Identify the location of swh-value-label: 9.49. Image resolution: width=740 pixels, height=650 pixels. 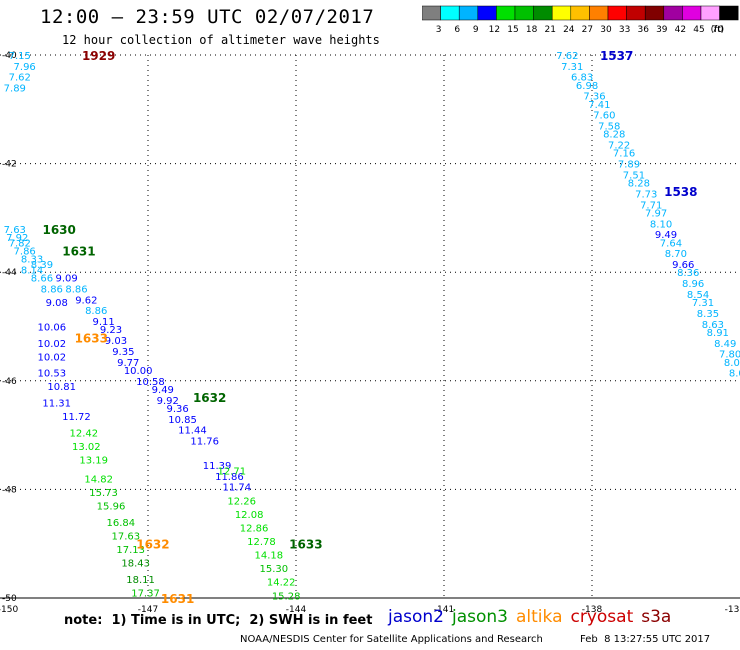
(666, 235).